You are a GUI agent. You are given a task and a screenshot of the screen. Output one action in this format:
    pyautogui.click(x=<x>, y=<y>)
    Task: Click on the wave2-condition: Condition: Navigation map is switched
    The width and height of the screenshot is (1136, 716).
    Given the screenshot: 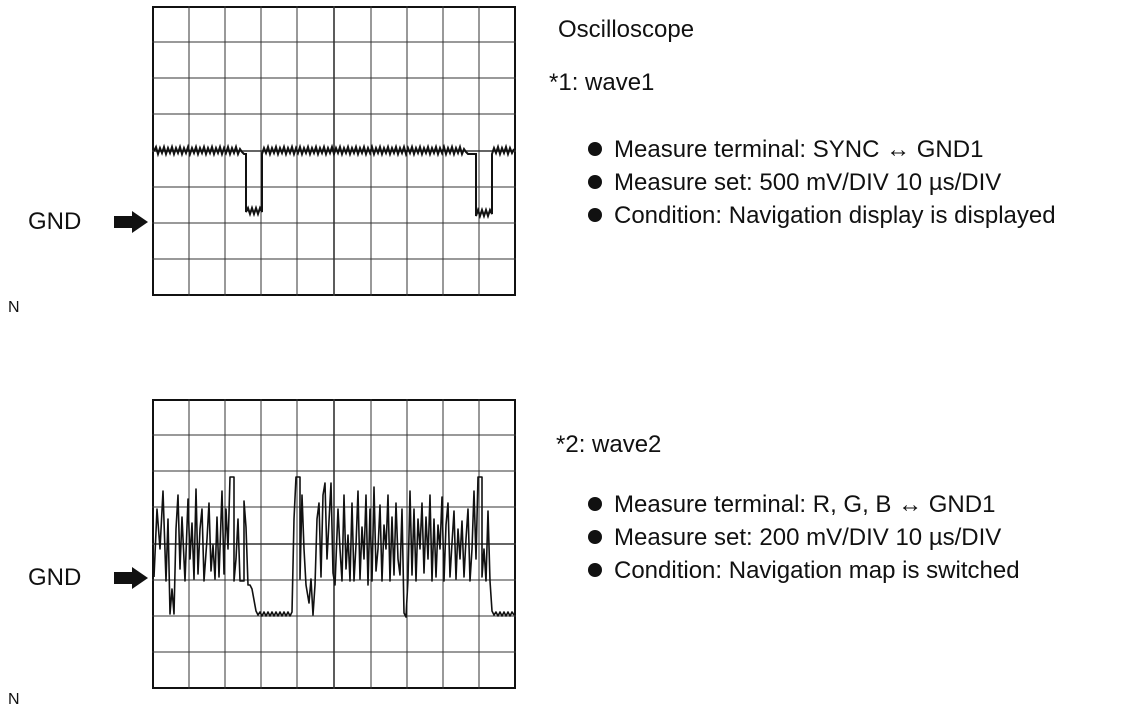 What is the action you would take?
    pyautogui.click(x=804, y=570)
    